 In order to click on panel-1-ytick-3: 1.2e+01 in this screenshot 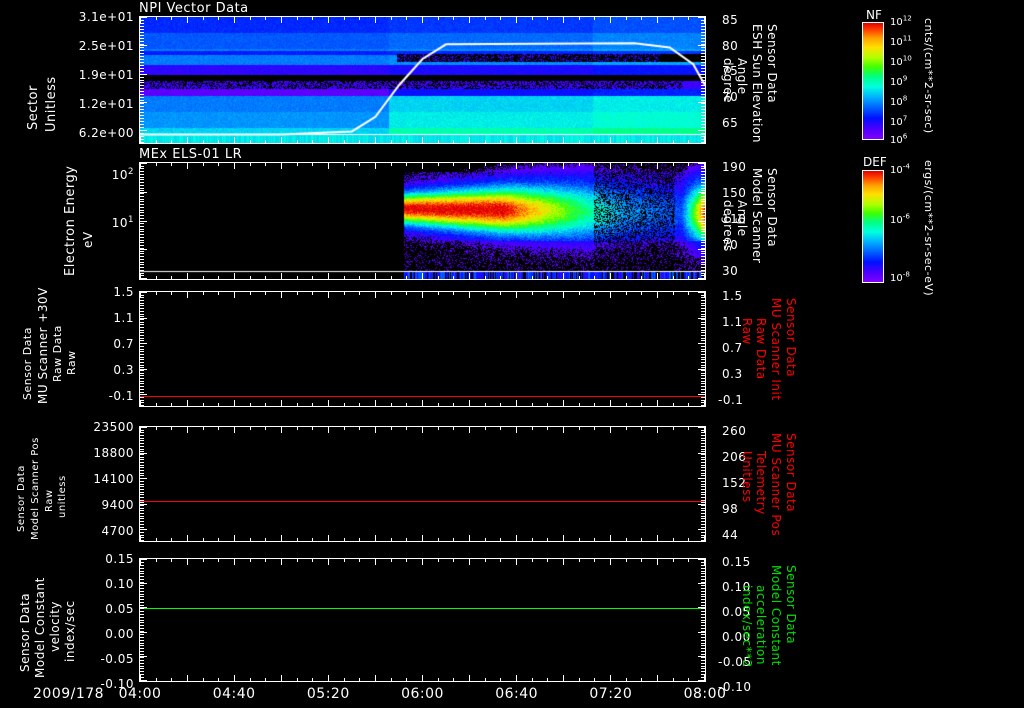, I will do `click(106, 104)`.